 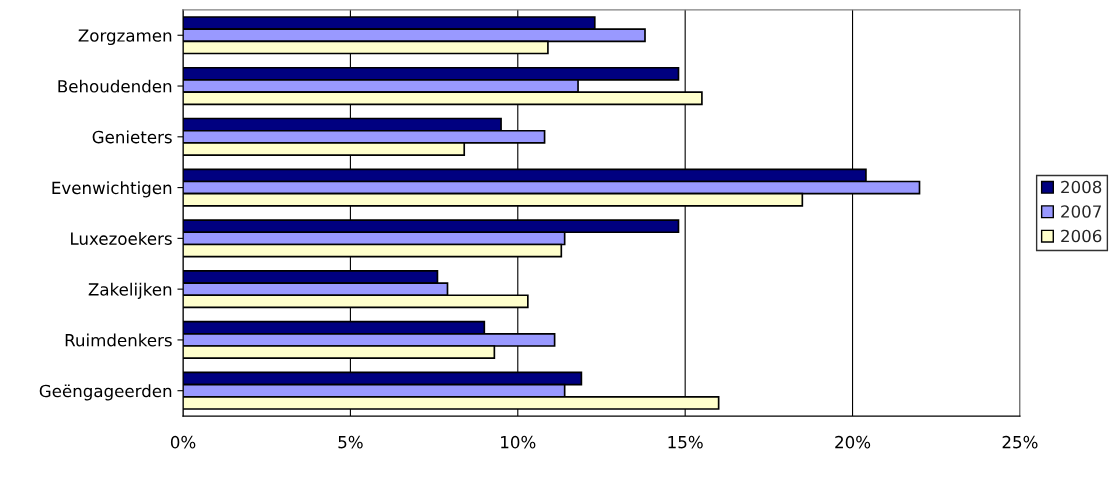 I want to click on y-tick-label: Geëngageerden, so click(x=105, y=392).